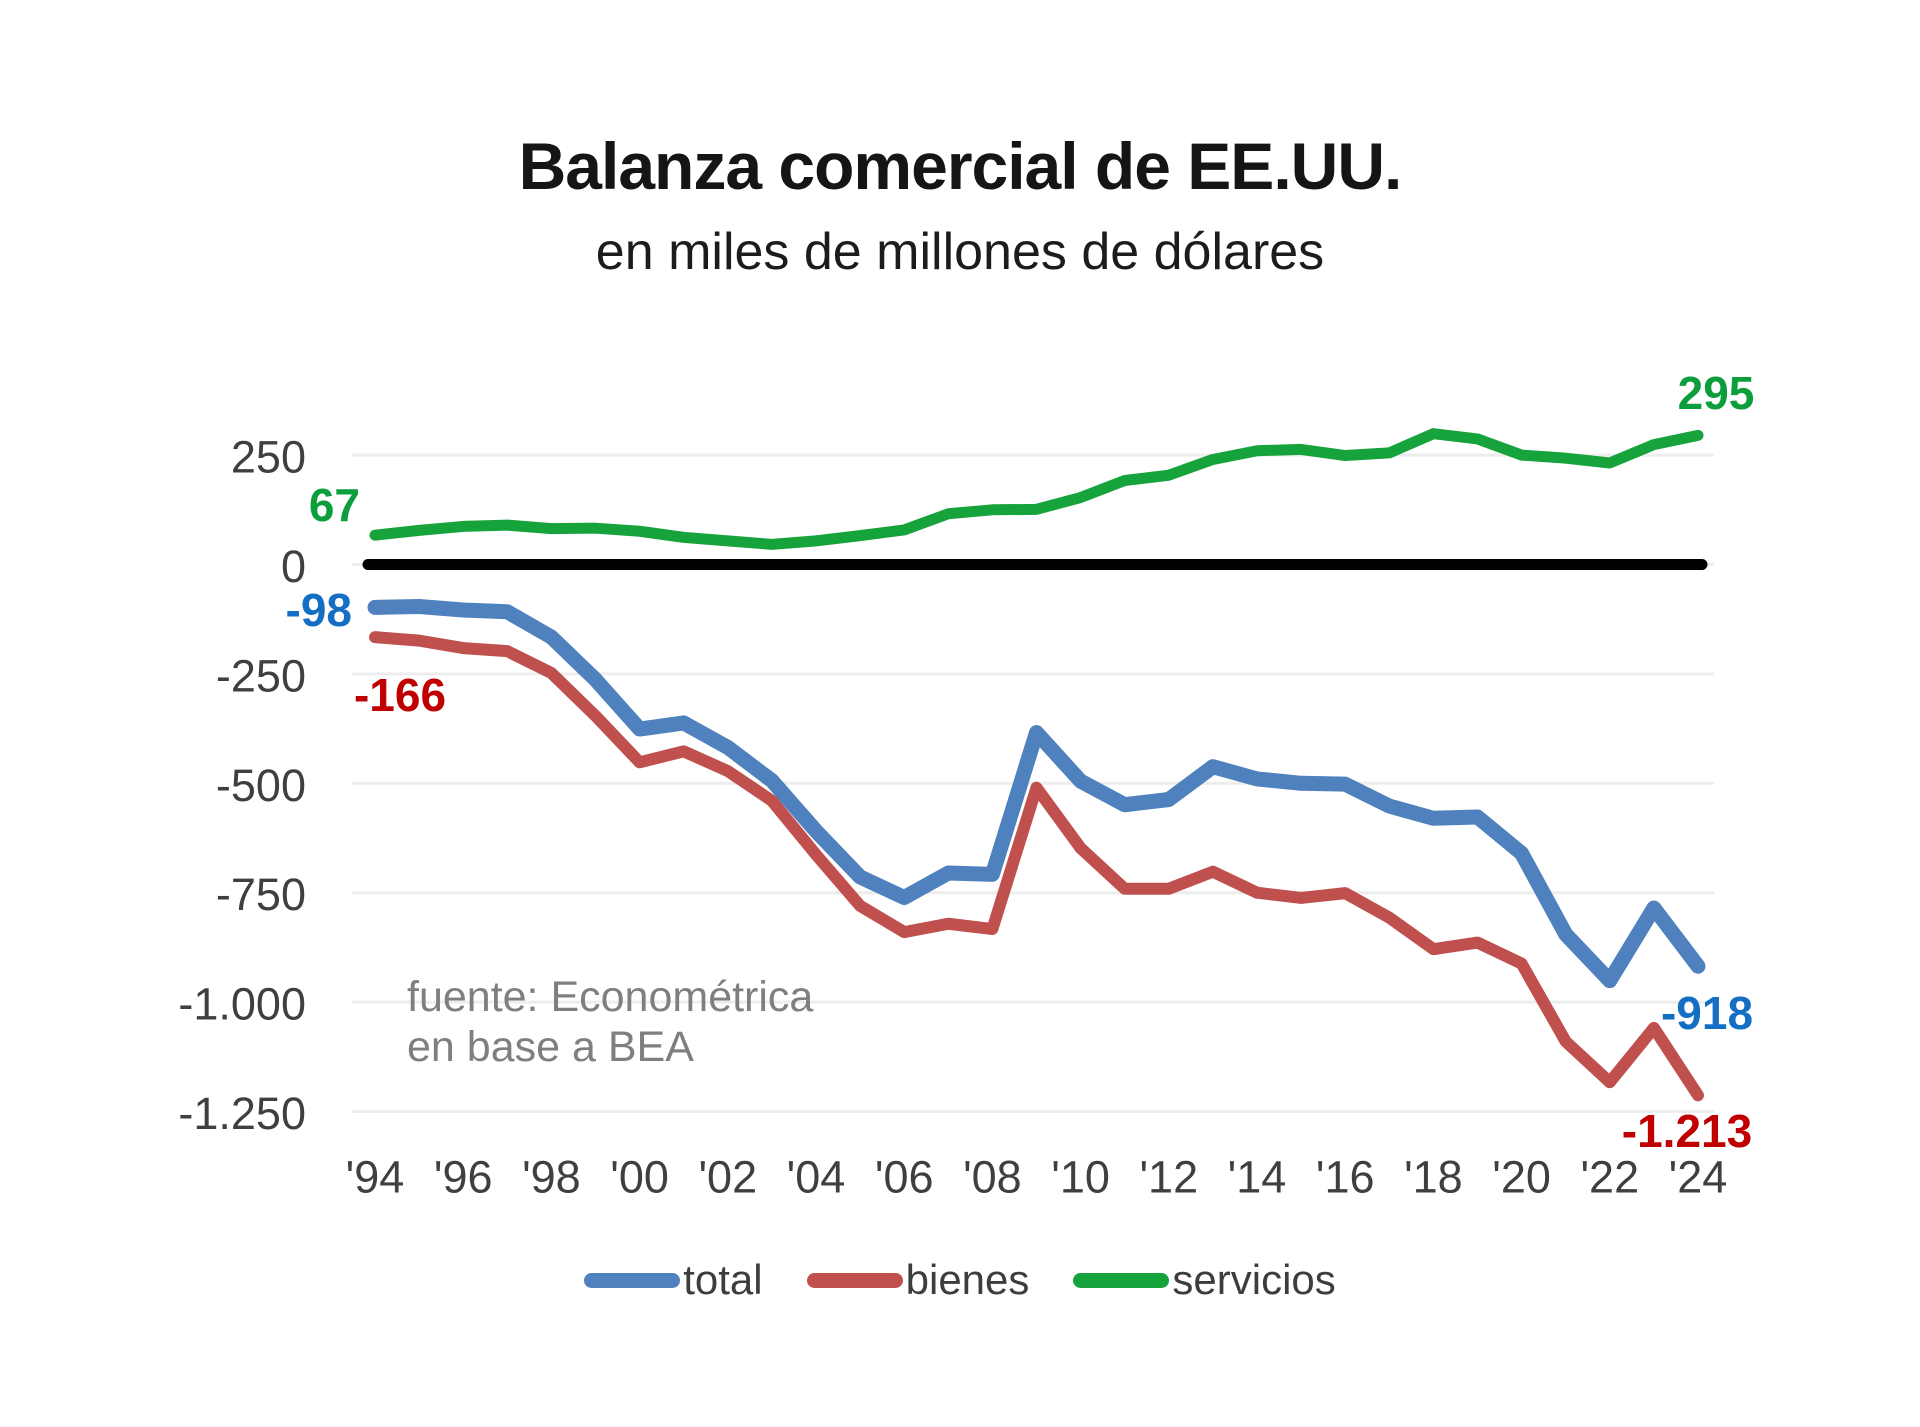 Image resolution: width=1920 pixels, height=1427 pixels. I want to click on x-tick-label: '18, so click(1433, 1177).